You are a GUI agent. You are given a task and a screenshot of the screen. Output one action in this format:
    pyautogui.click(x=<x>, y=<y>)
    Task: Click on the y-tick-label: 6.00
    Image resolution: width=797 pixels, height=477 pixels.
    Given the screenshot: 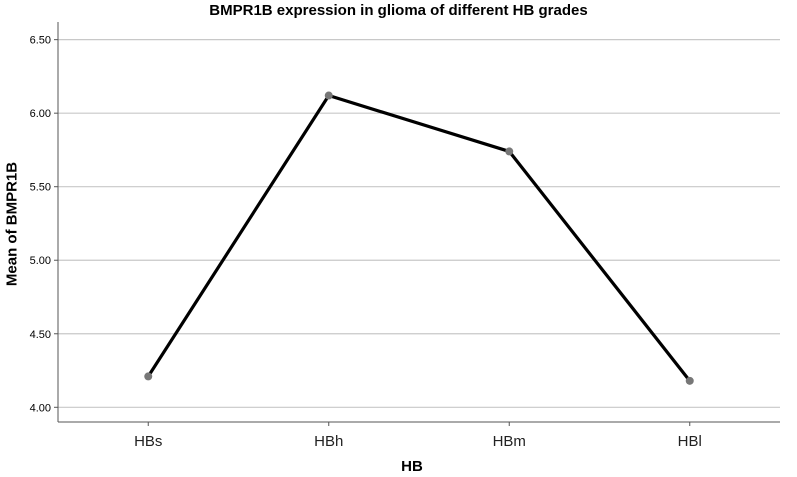 What is the action you would take?
    pyautogui.click(x=40, y=114)
    